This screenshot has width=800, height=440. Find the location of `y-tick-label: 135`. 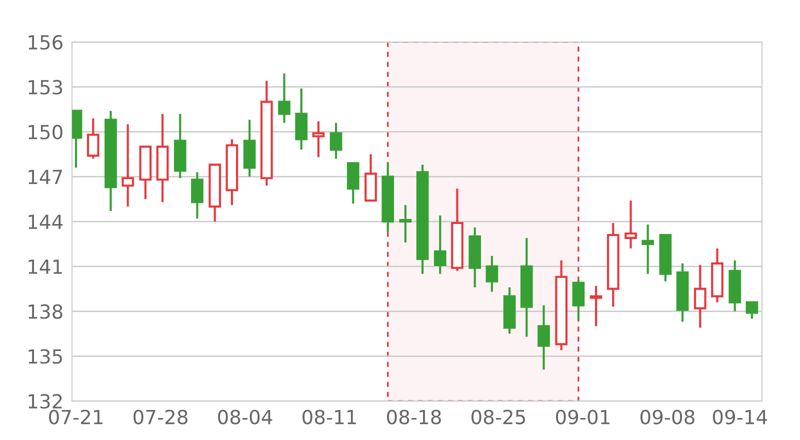

y-tick-label: 135 is located at coordinates (45, 356).